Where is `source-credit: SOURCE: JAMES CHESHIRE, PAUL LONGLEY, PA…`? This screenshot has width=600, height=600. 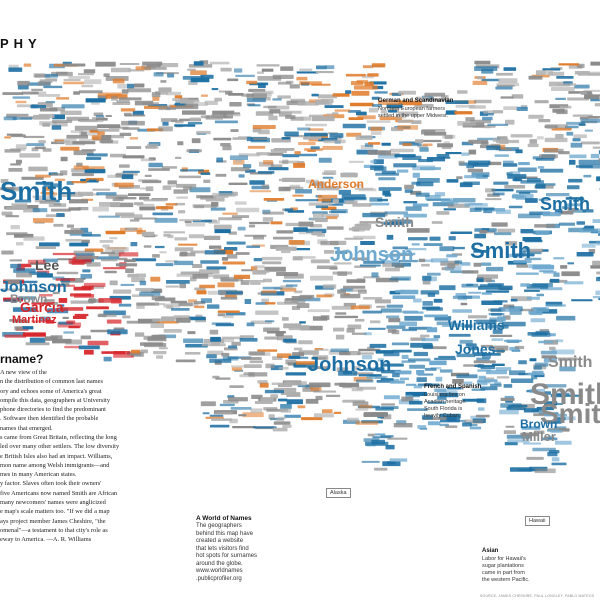
source-credit: SOURCE: JAMES CHESHIRE, PAUL LONGLEY, PA… is located at coordinates (537, 596).